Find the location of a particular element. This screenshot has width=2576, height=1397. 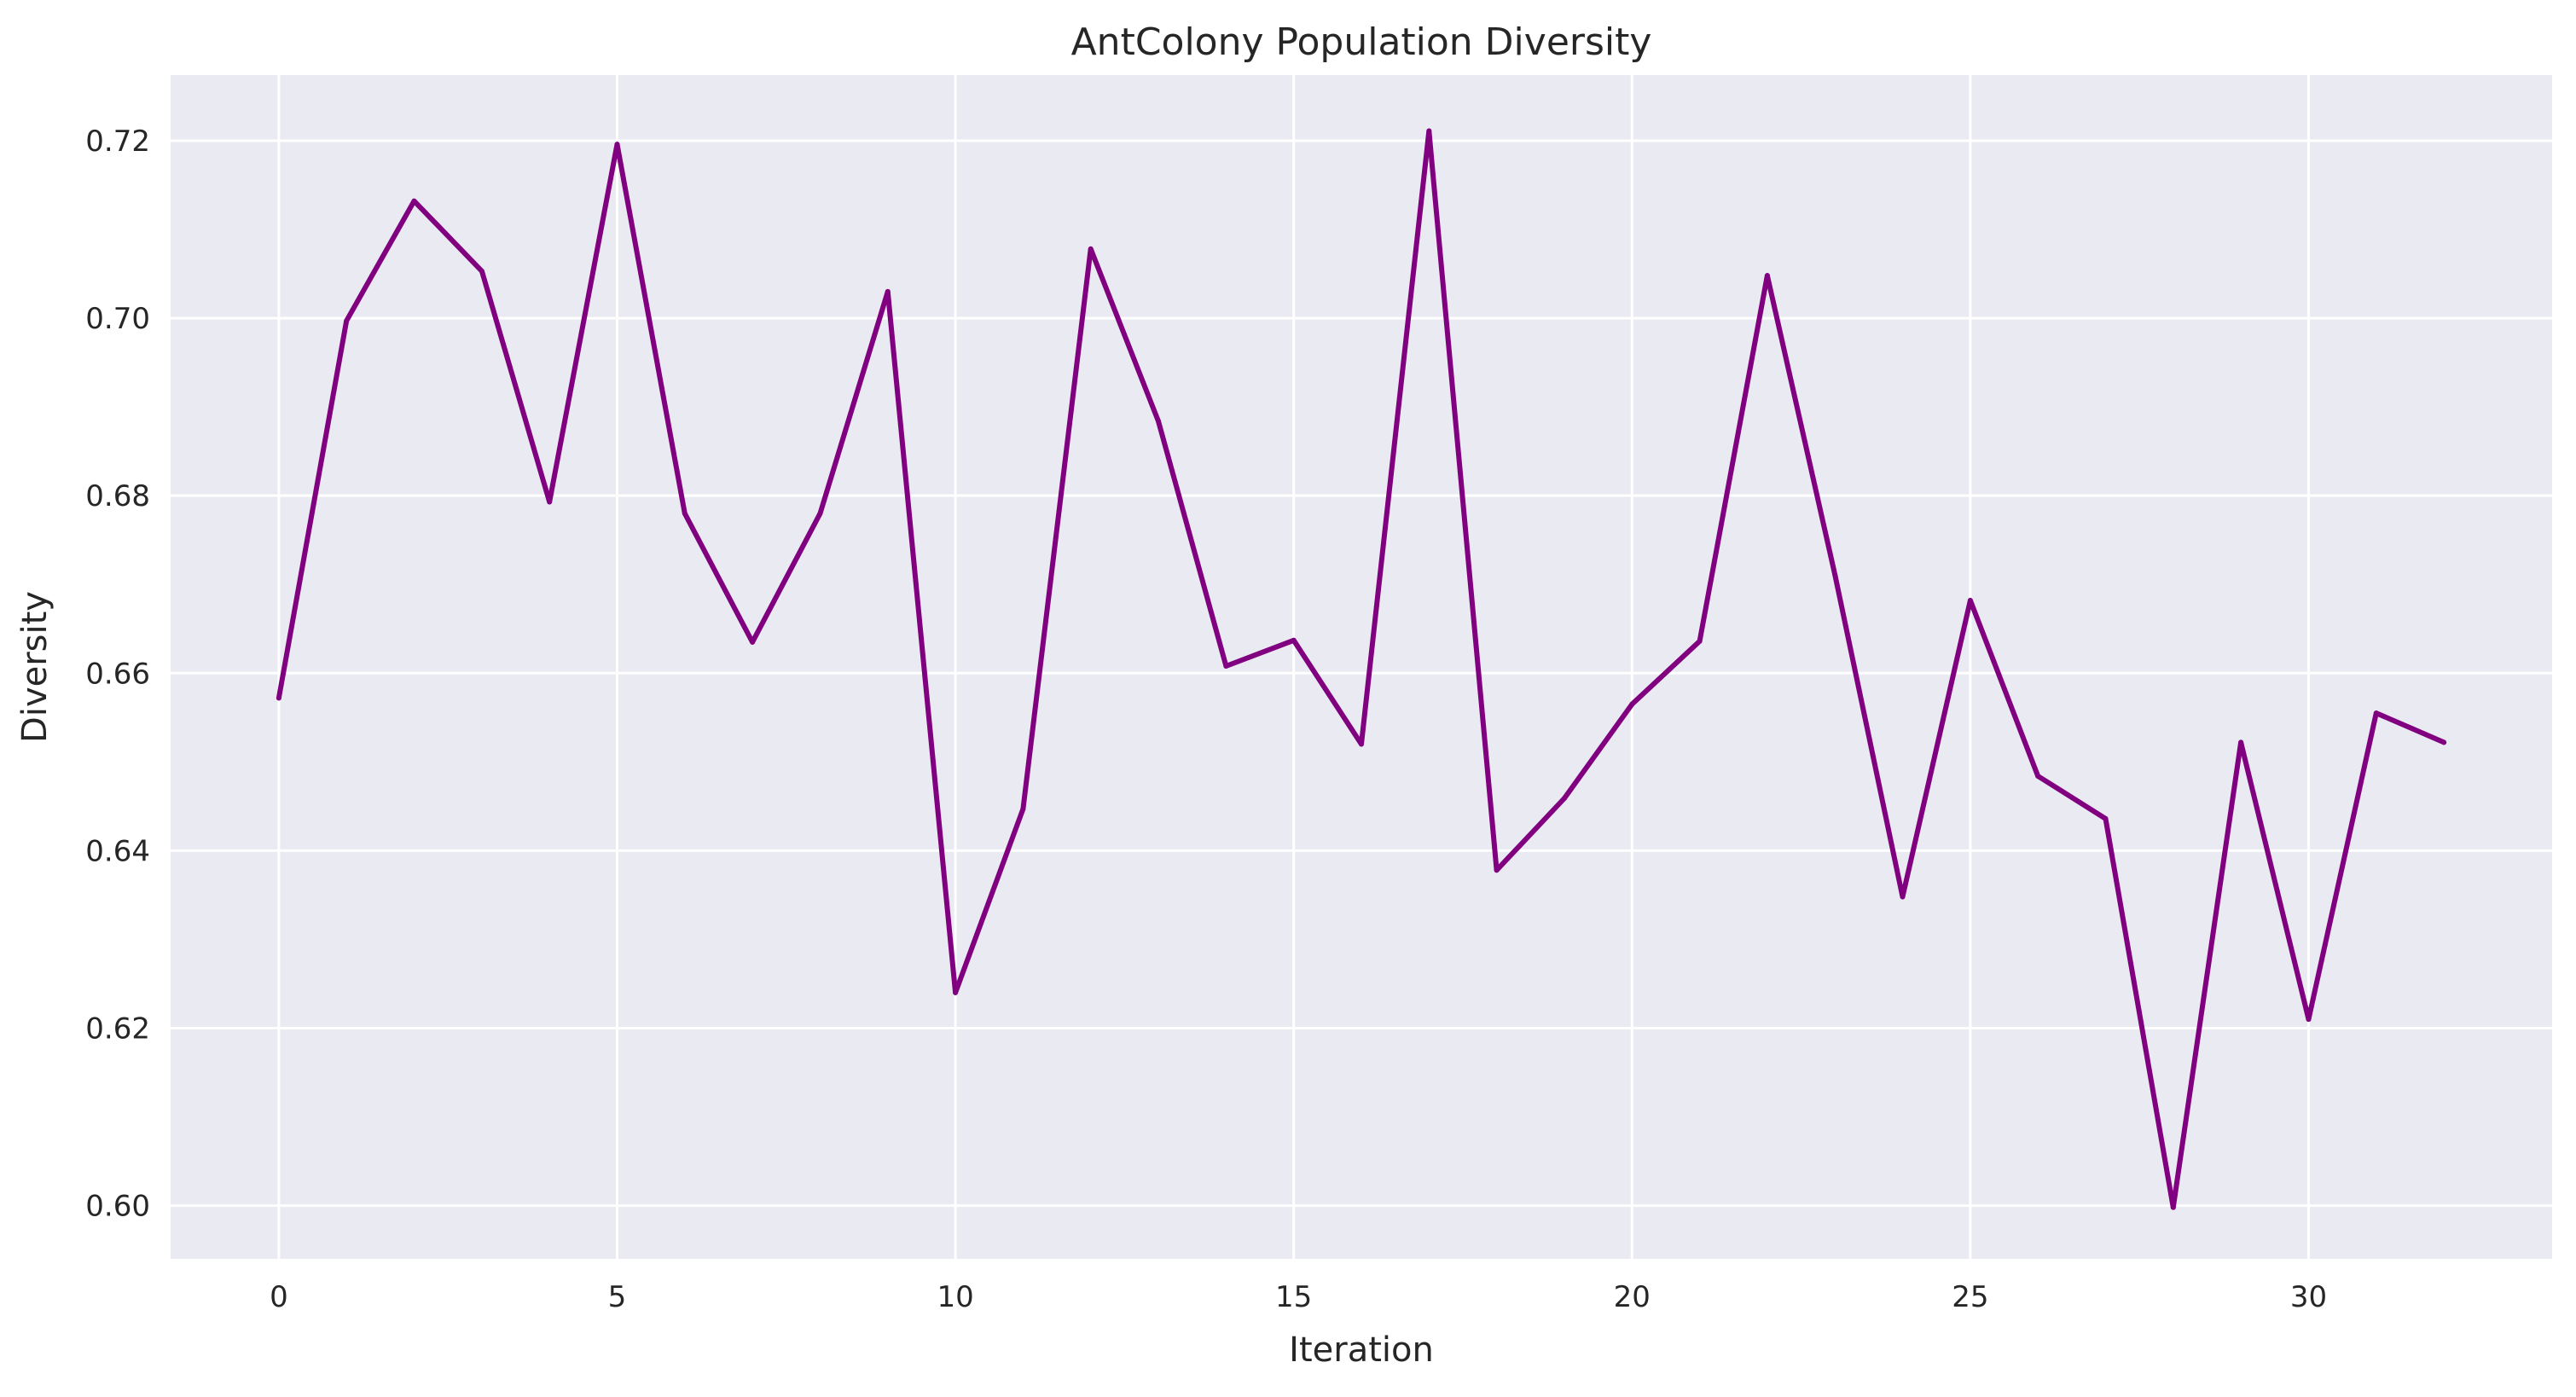

x-tick-label: 30 is located at coordinates (2308, 1297).